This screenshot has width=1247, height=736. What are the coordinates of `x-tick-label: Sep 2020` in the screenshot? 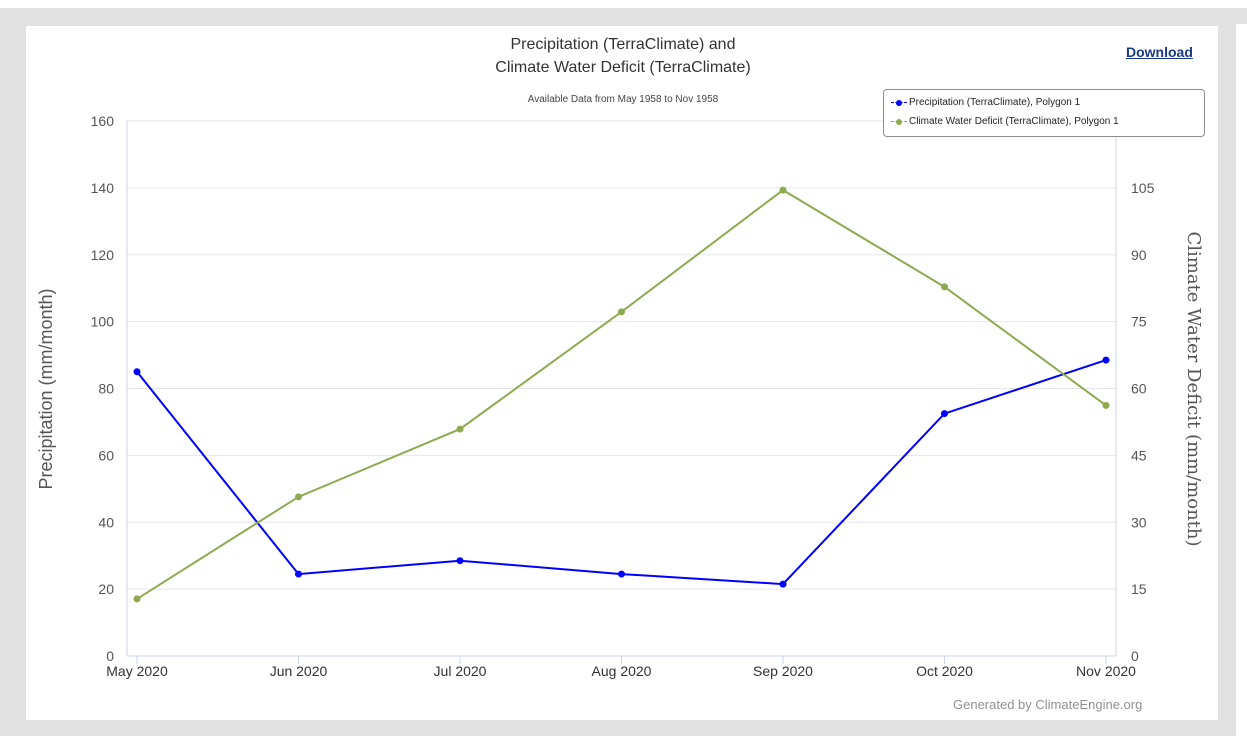 It's located at (783, 671).